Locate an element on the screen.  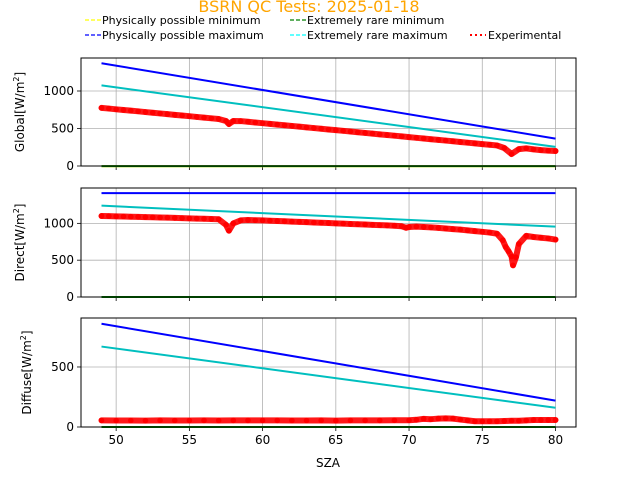
y-axis-label-end: ] is located at coordinates (20, 206).